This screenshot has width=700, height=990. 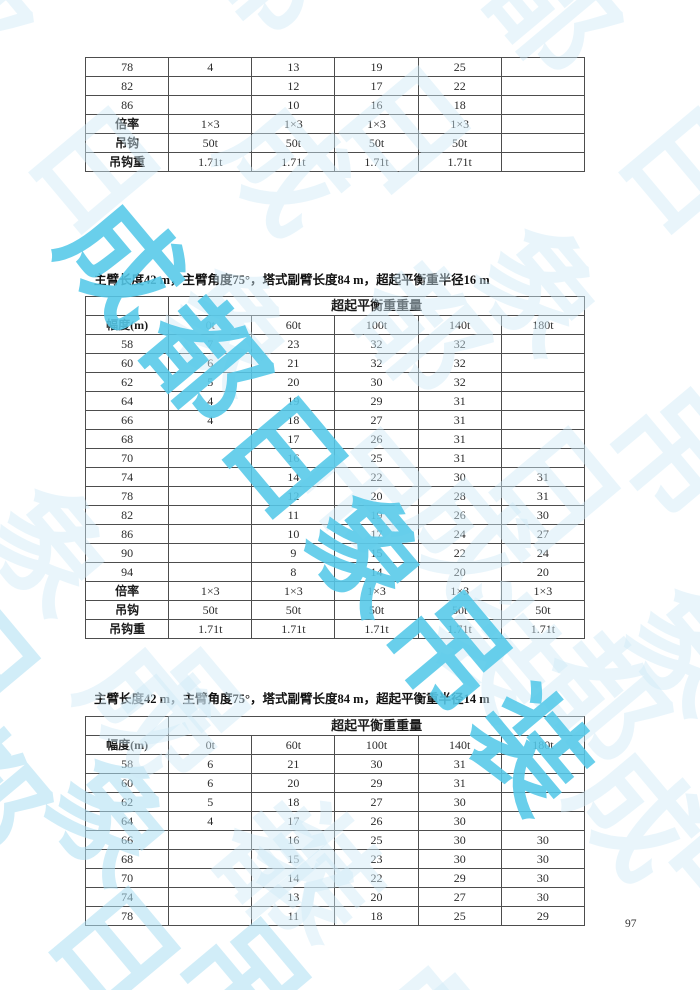 What do you see at coordinates (293, 105) in the screenshot?
I see `table-cell: 10` at bounding box center [293, 105].